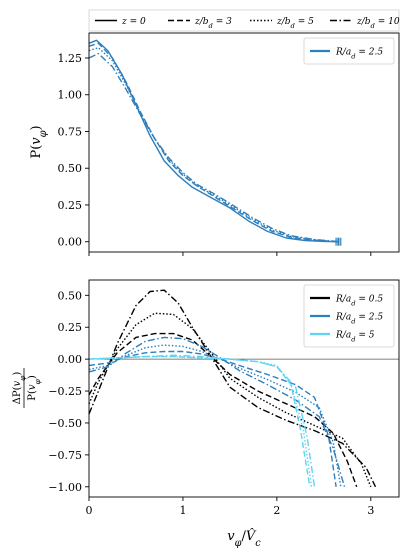  What do you see at coordinates (244, 538) in the screenshot?
I see `x-axis-label: vφ/V̂c` at bounding box center [244, 538].